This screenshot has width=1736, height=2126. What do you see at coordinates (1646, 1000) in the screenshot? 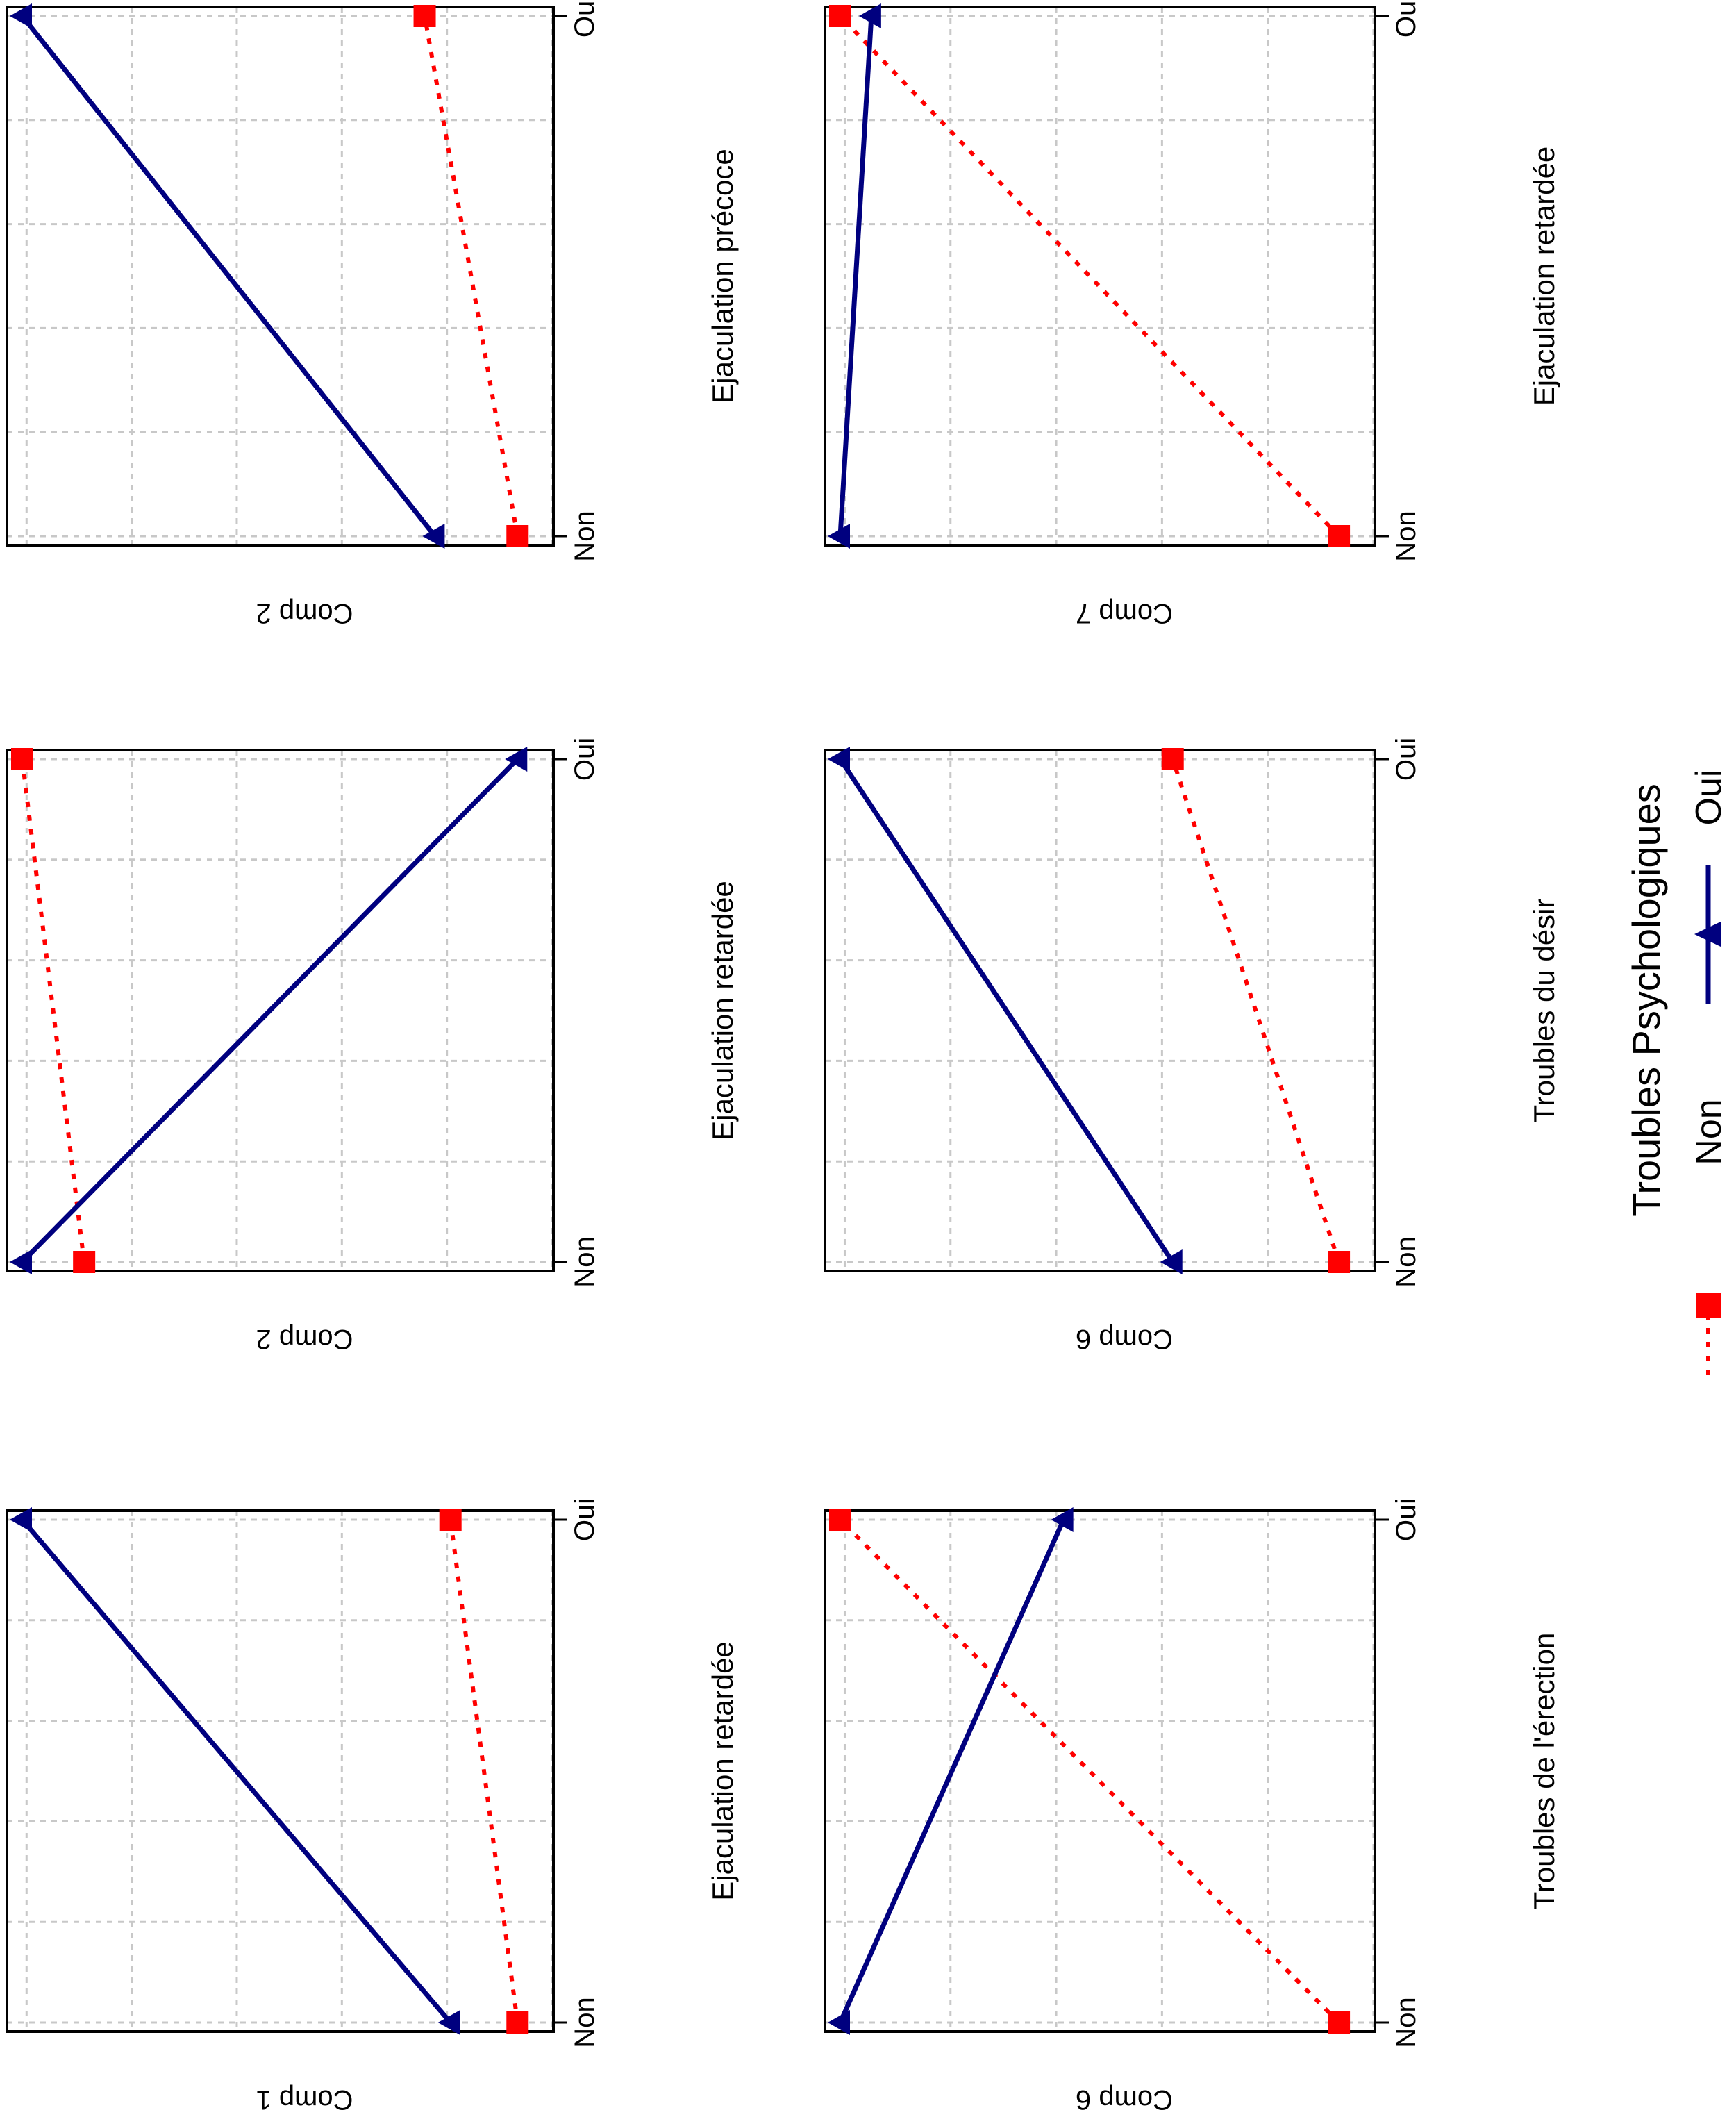
I see `legend-title: Troubles Psychologiques` at bounding box center [1646, 1000].